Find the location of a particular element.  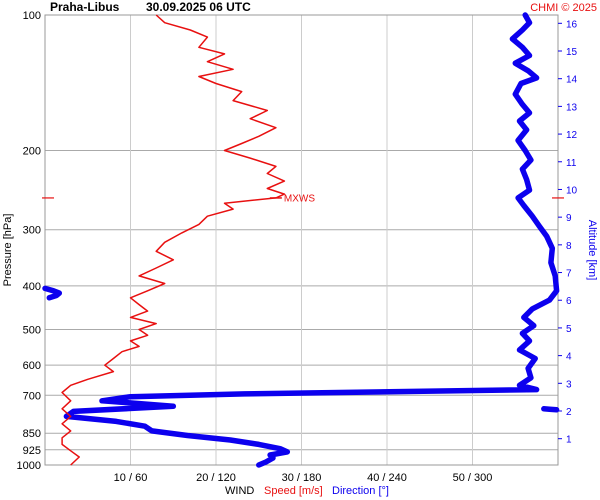

pressure-tick-label: 200 is located at coordinates (32, 151).